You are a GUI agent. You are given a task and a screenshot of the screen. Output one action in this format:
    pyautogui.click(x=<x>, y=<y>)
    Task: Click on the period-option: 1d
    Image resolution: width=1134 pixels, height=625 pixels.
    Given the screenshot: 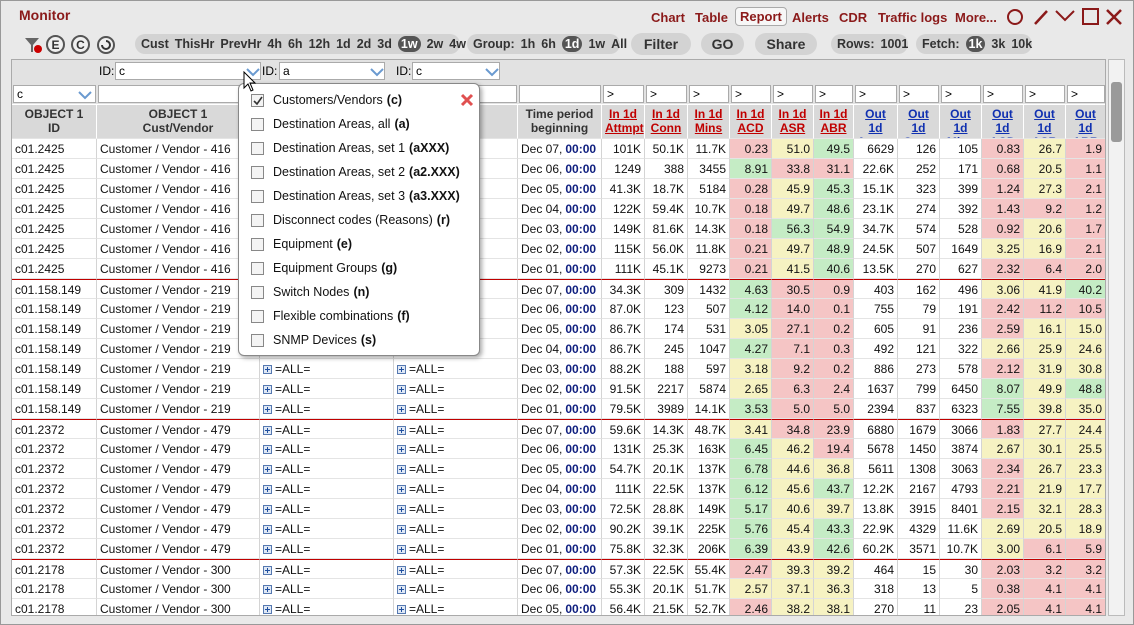 What is the action you would take?
    pyautogui.click(x=343, y=44)
    